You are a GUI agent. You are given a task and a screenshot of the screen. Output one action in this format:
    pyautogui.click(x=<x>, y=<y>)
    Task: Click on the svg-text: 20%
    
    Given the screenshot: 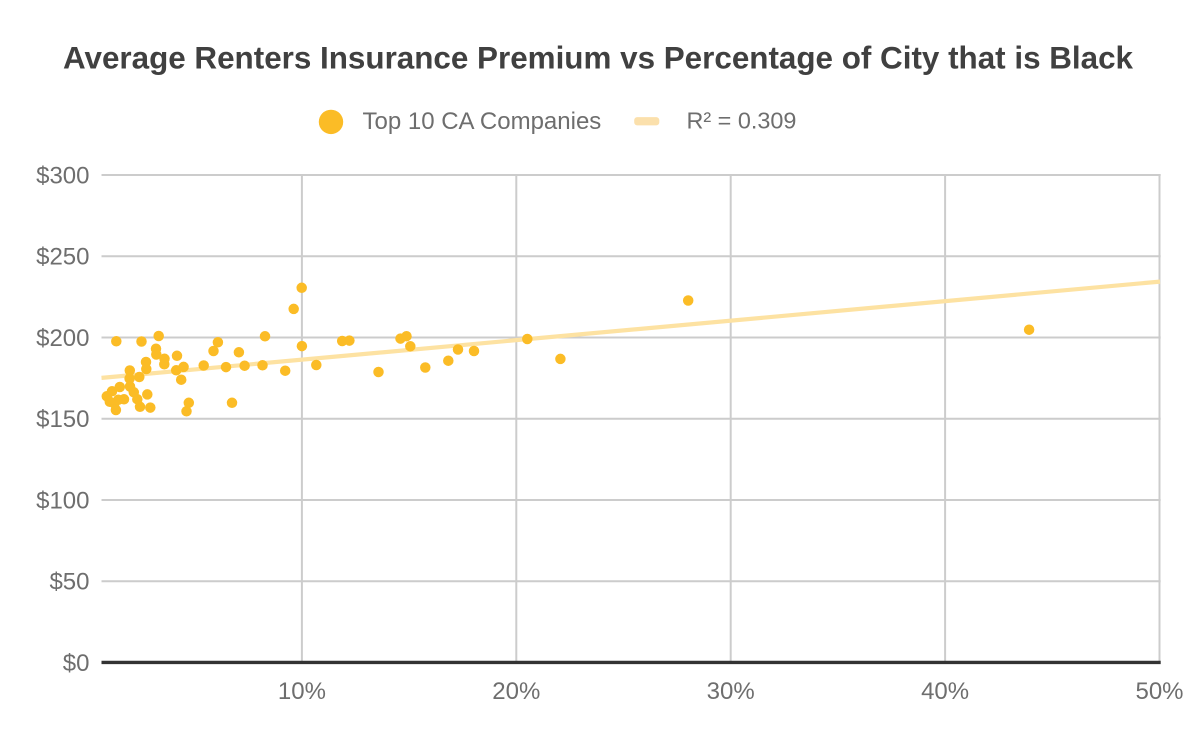 What is the action you would take?
    pyautogui.click(x=516, y=691)
    